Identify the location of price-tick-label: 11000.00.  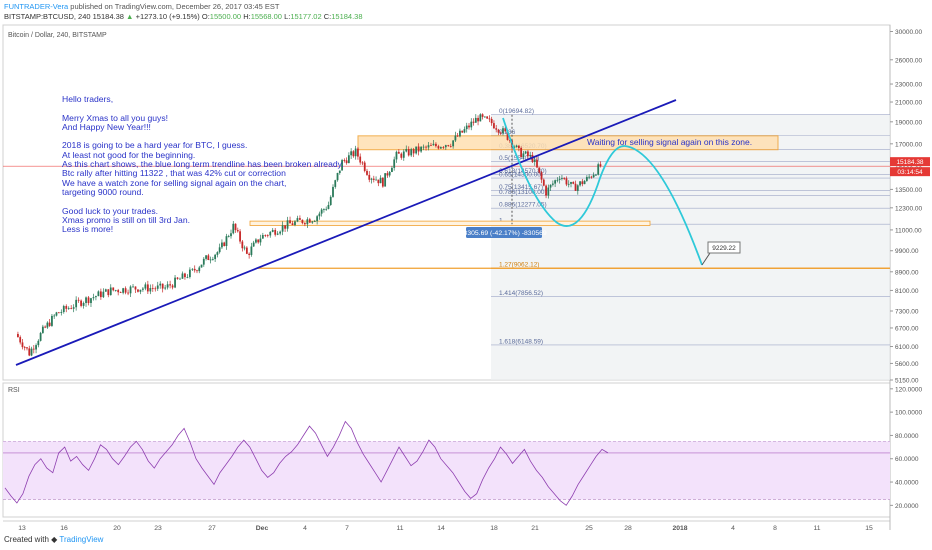
(908, 230).